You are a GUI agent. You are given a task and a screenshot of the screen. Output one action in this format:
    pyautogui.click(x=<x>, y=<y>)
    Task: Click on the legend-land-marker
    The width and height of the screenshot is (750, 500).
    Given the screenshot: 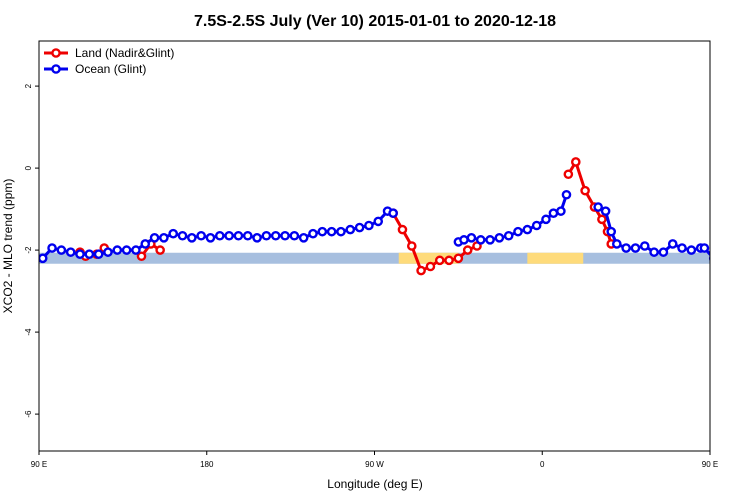 What is the action you would take?
    pyautogui.click(x=56, y=53)
    